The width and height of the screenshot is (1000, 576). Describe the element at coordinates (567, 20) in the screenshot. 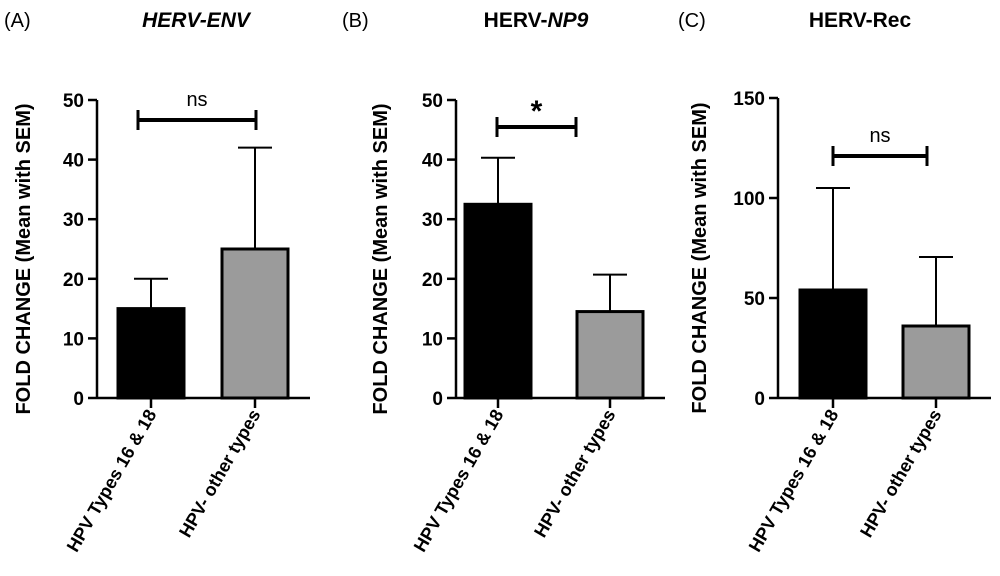

I see `panel-title-part: NP9` at that location.